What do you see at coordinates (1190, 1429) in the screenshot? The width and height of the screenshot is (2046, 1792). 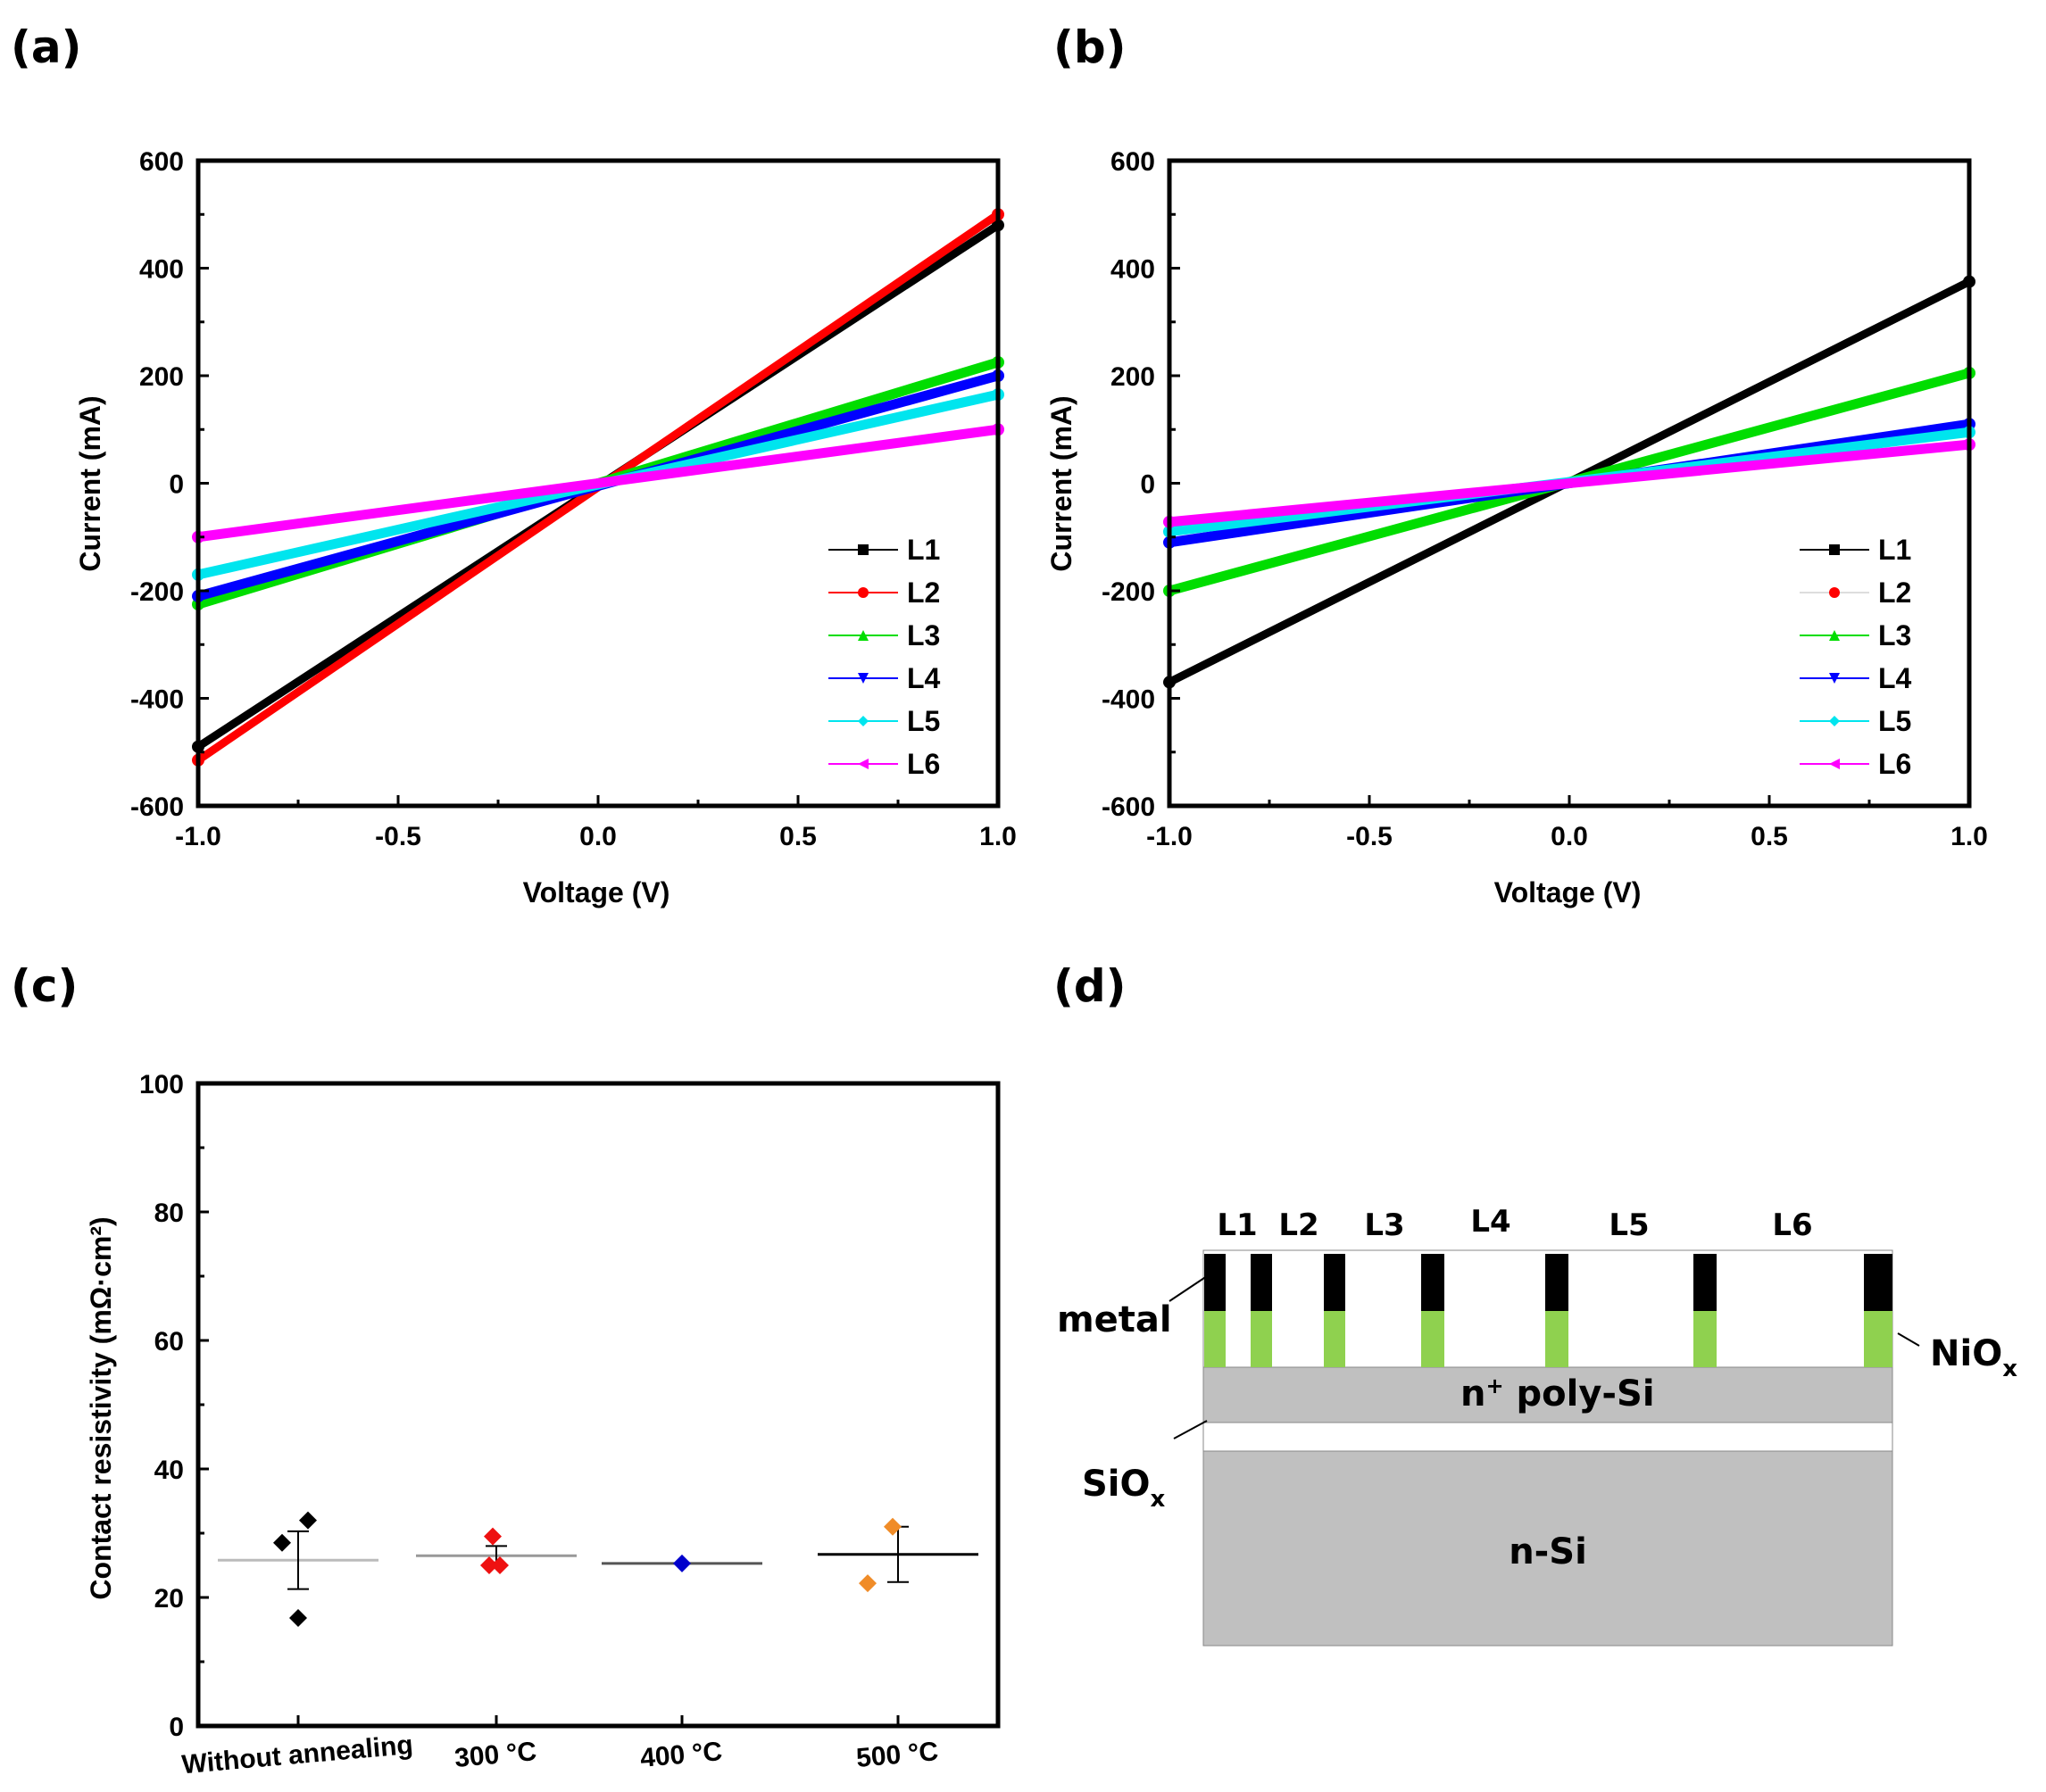 I see `siox-leader` at bounding box center [1190, 1429].